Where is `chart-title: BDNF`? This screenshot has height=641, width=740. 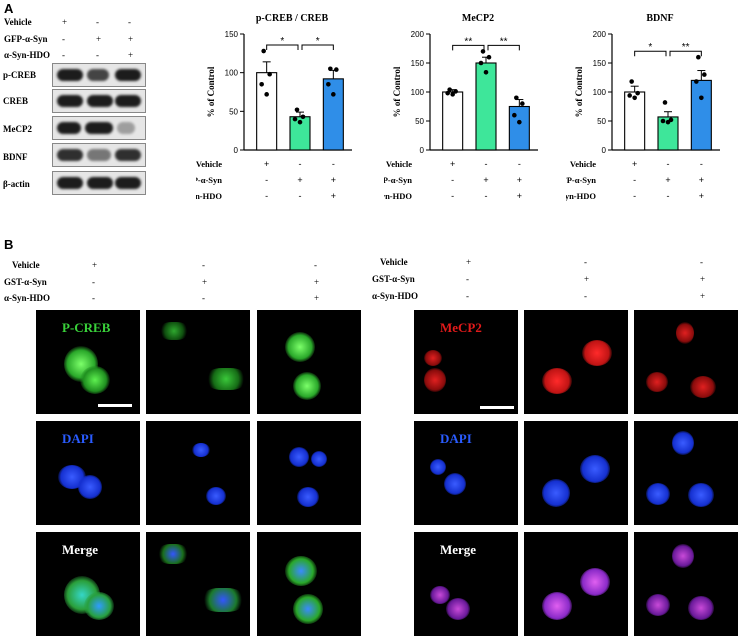 chart-title: BDNF is located at coordinates (659, 18).